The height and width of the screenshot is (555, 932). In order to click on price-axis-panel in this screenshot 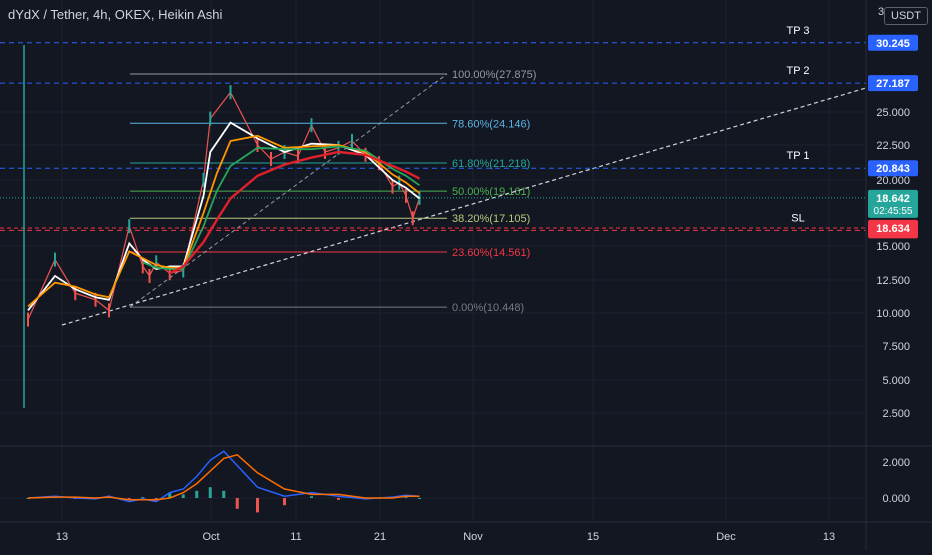, I will do `click(899, 275)`.